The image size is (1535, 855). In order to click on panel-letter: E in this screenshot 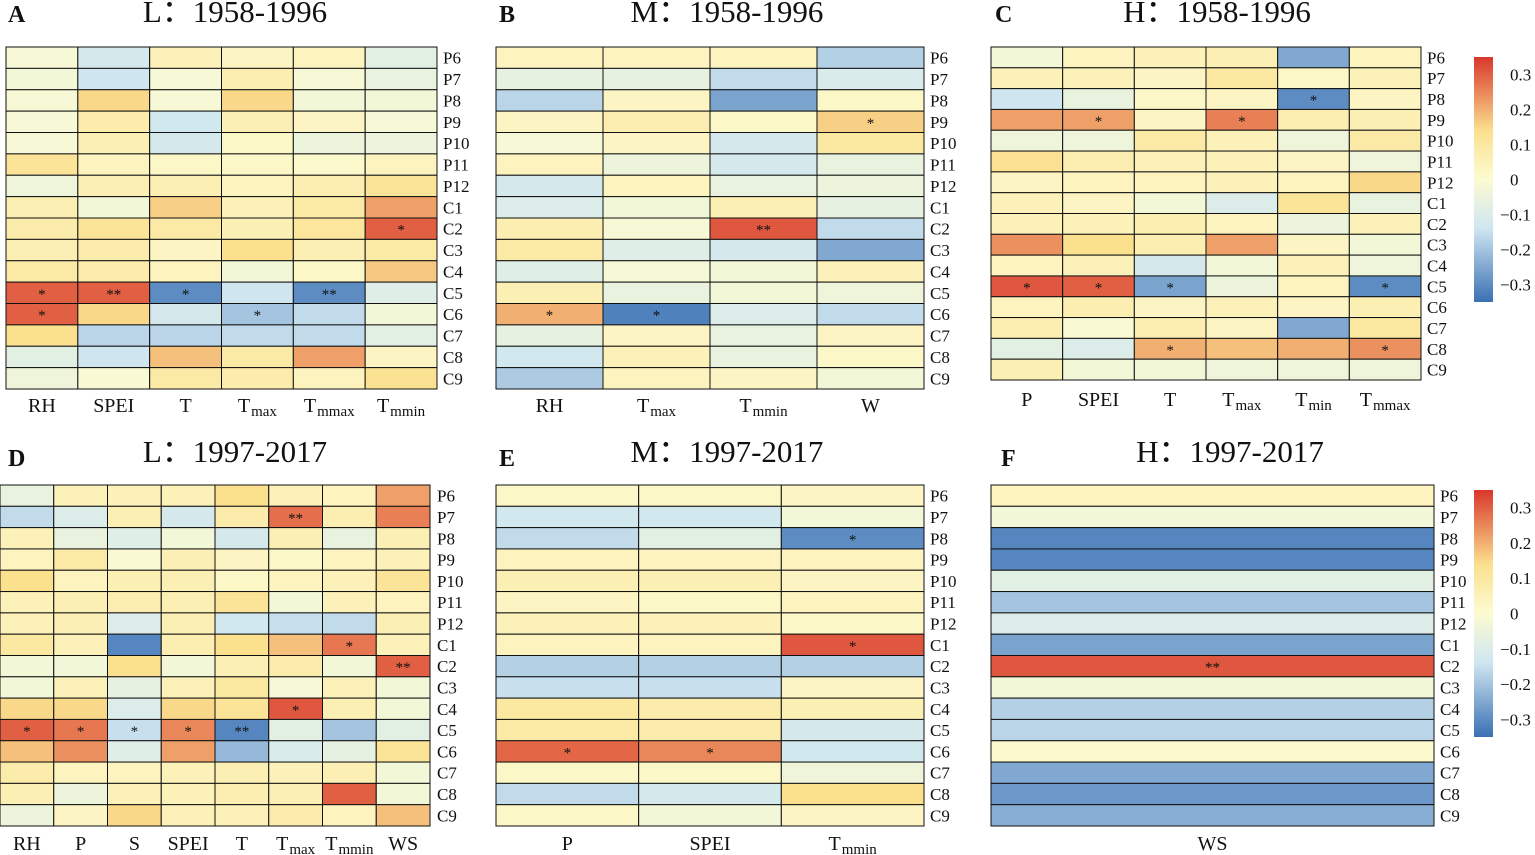, I will do `click(507, 459)`.